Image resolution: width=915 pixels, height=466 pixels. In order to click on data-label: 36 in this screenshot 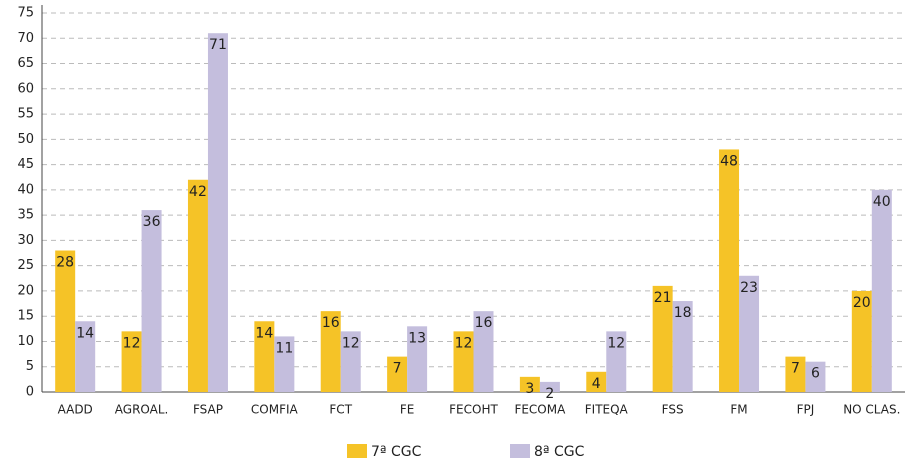, I will do `click(152, 222)`.